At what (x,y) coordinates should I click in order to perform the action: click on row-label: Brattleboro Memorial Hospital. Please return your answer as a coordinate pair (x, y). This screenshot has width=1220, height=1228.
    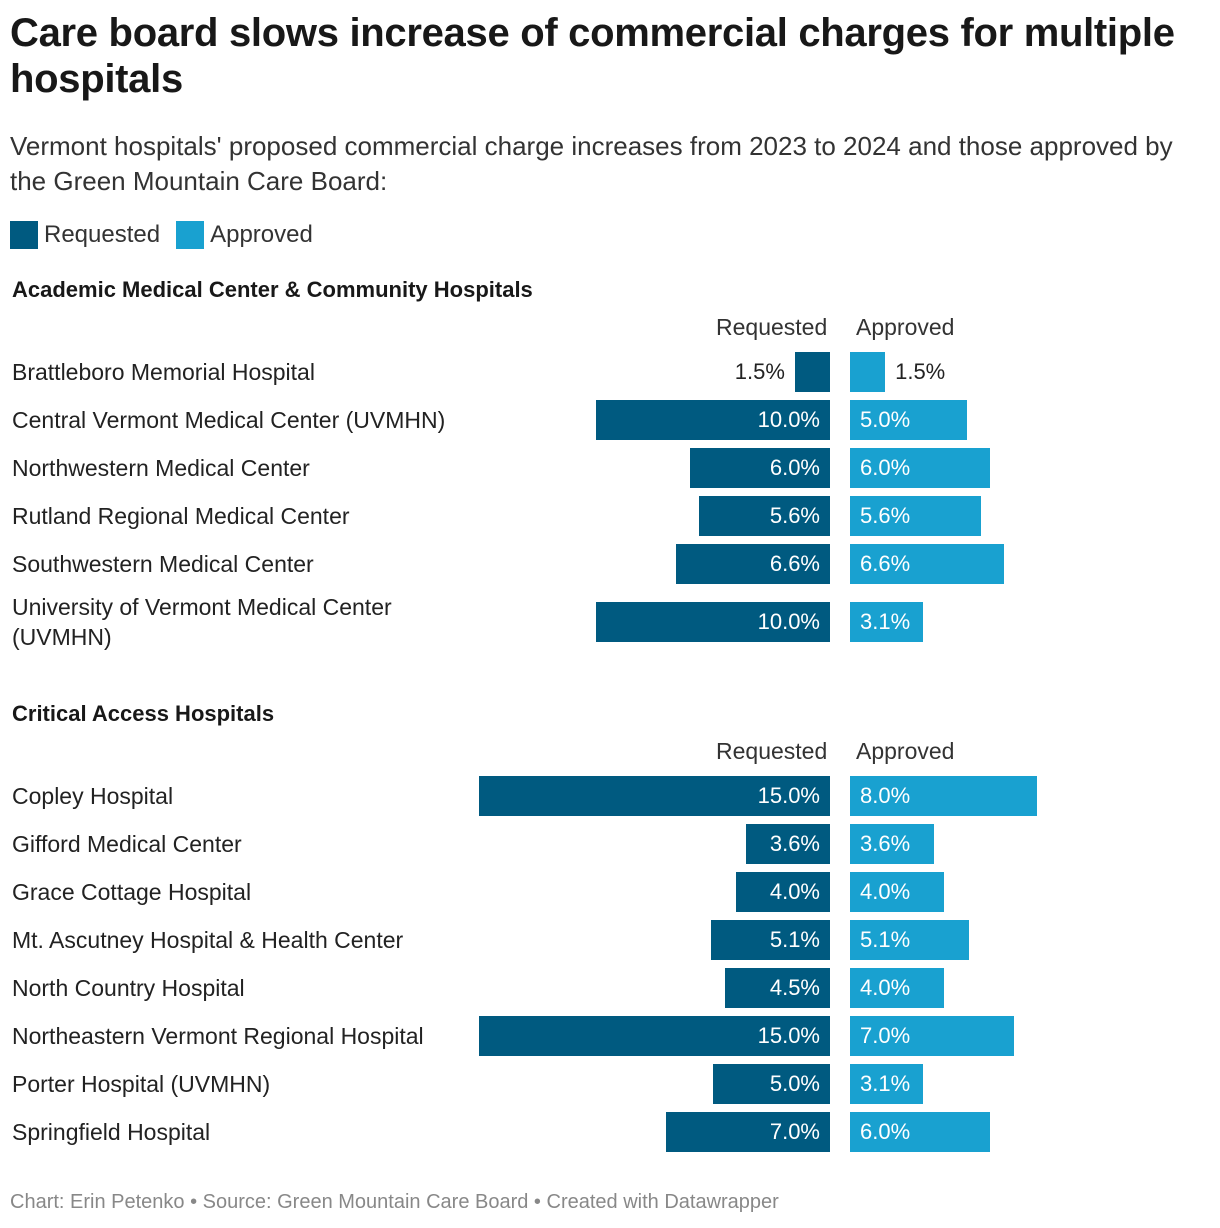
    Looking at the image, I should click on (163, 372).